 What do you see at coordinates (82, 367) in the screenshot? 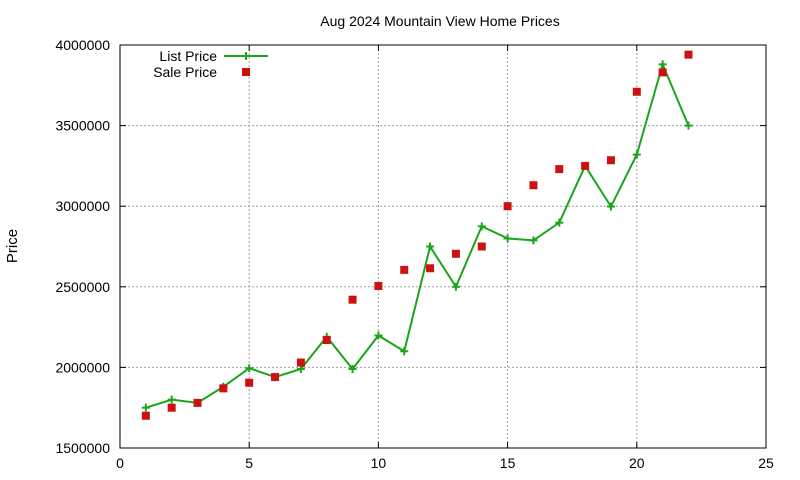
I see `y-tick-label: 2000000` at bounding box center [82, 367].